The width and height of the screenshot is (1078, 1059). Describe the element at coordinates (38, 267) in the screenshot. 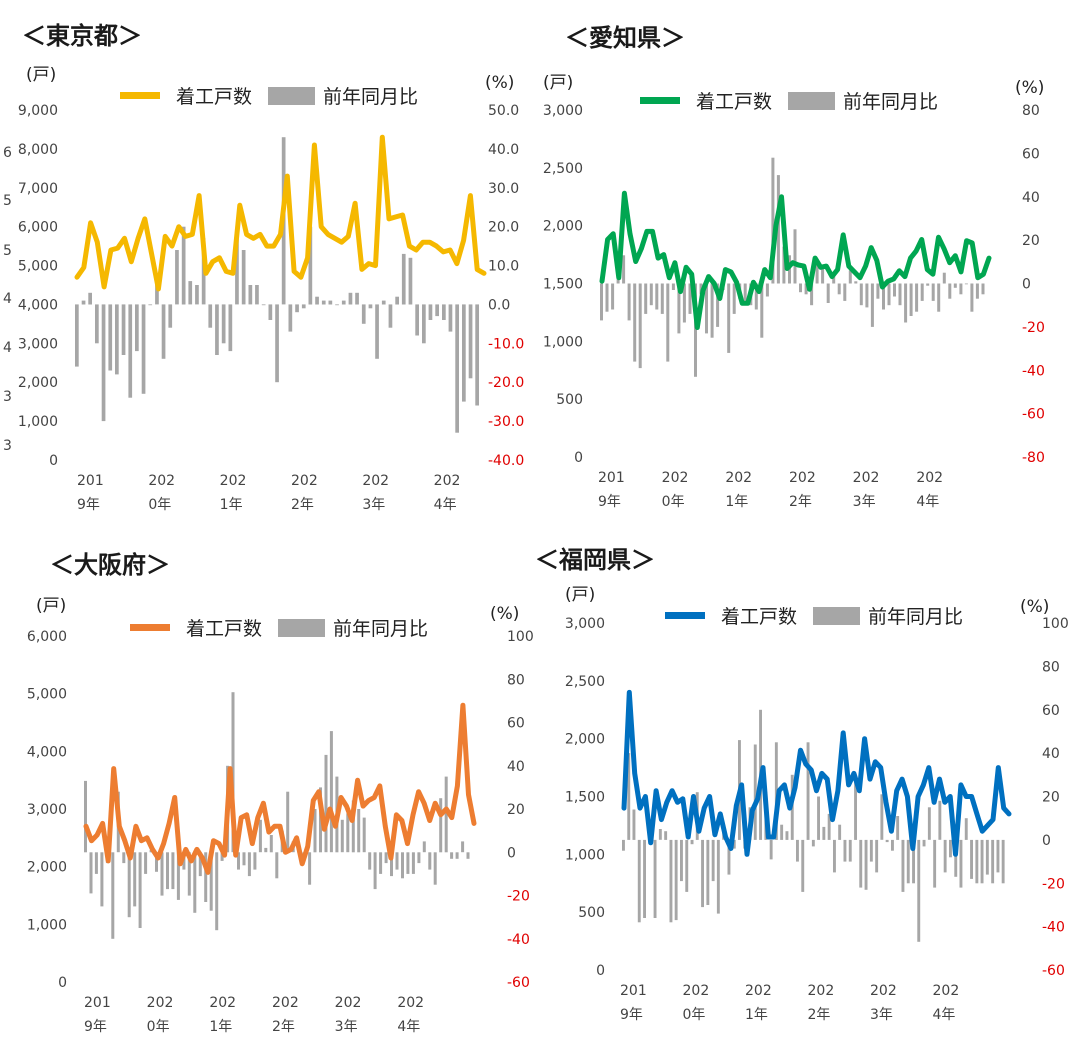

I see `left-tick-label: 5,000` at that location.